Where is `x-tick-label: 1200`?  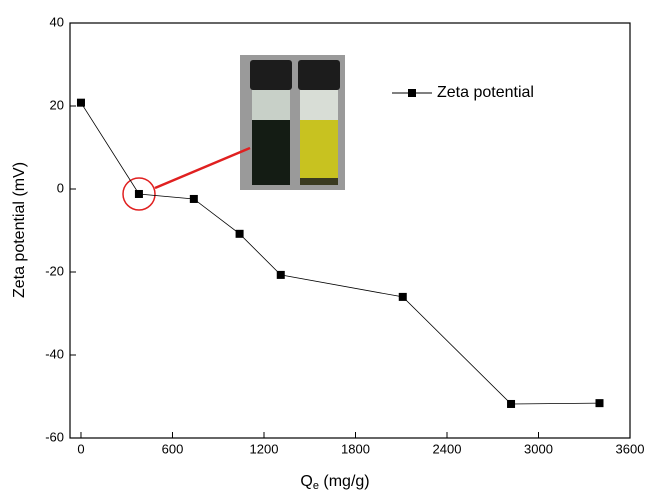
x-tick-label: 1200 is located at coordinates (264, 448).